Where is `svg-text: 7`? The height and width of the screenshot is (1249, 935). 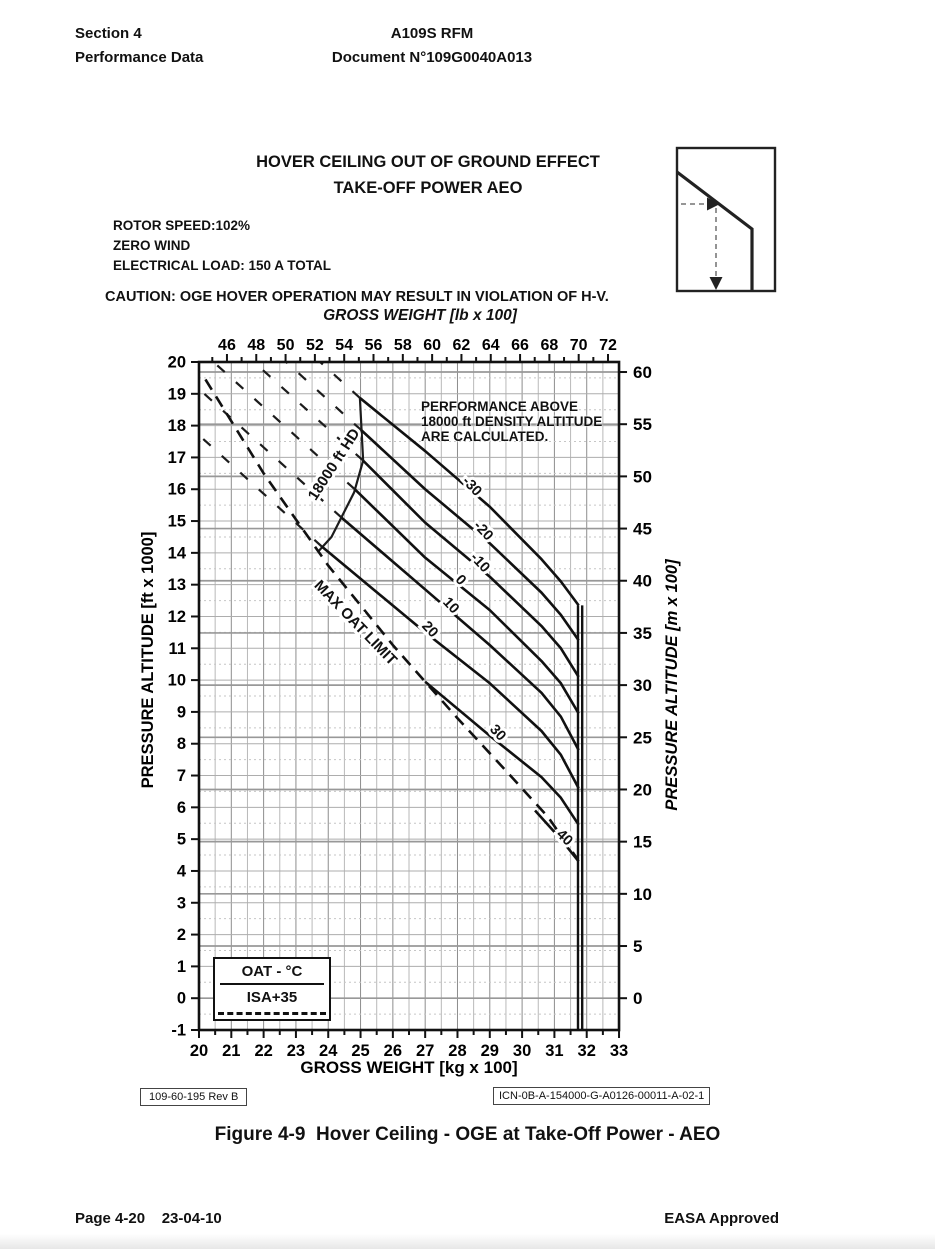
svg-text: 7 is located at coordinates (181, 776).